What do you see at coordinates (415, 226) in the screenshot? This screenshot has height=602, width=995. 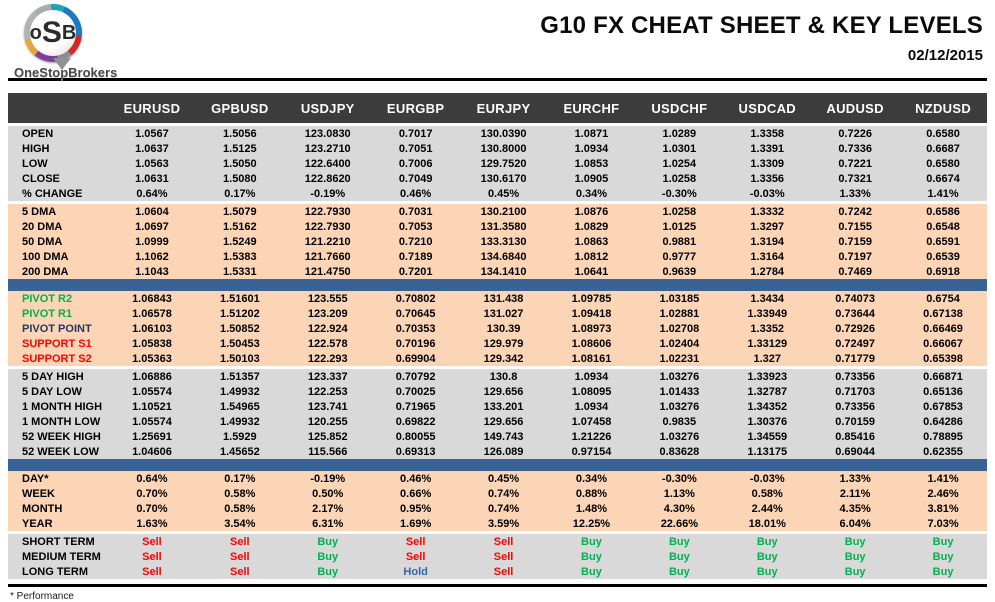 I see `table-cell: 0.7053` at bounding box center [415, 226].